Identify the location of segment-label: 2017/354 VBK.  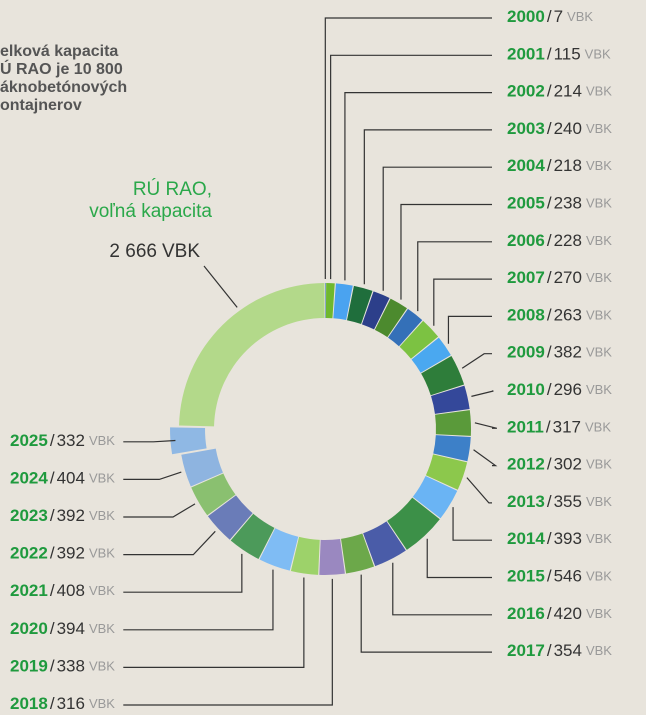
(559, 651).